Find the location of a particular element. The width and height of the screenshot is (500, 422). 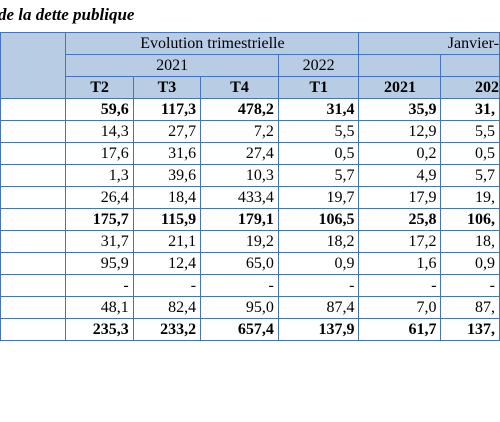

table-row: 175,7 115,9 179,1 106,5 25,8 106, is located at coordinates (250, 219).